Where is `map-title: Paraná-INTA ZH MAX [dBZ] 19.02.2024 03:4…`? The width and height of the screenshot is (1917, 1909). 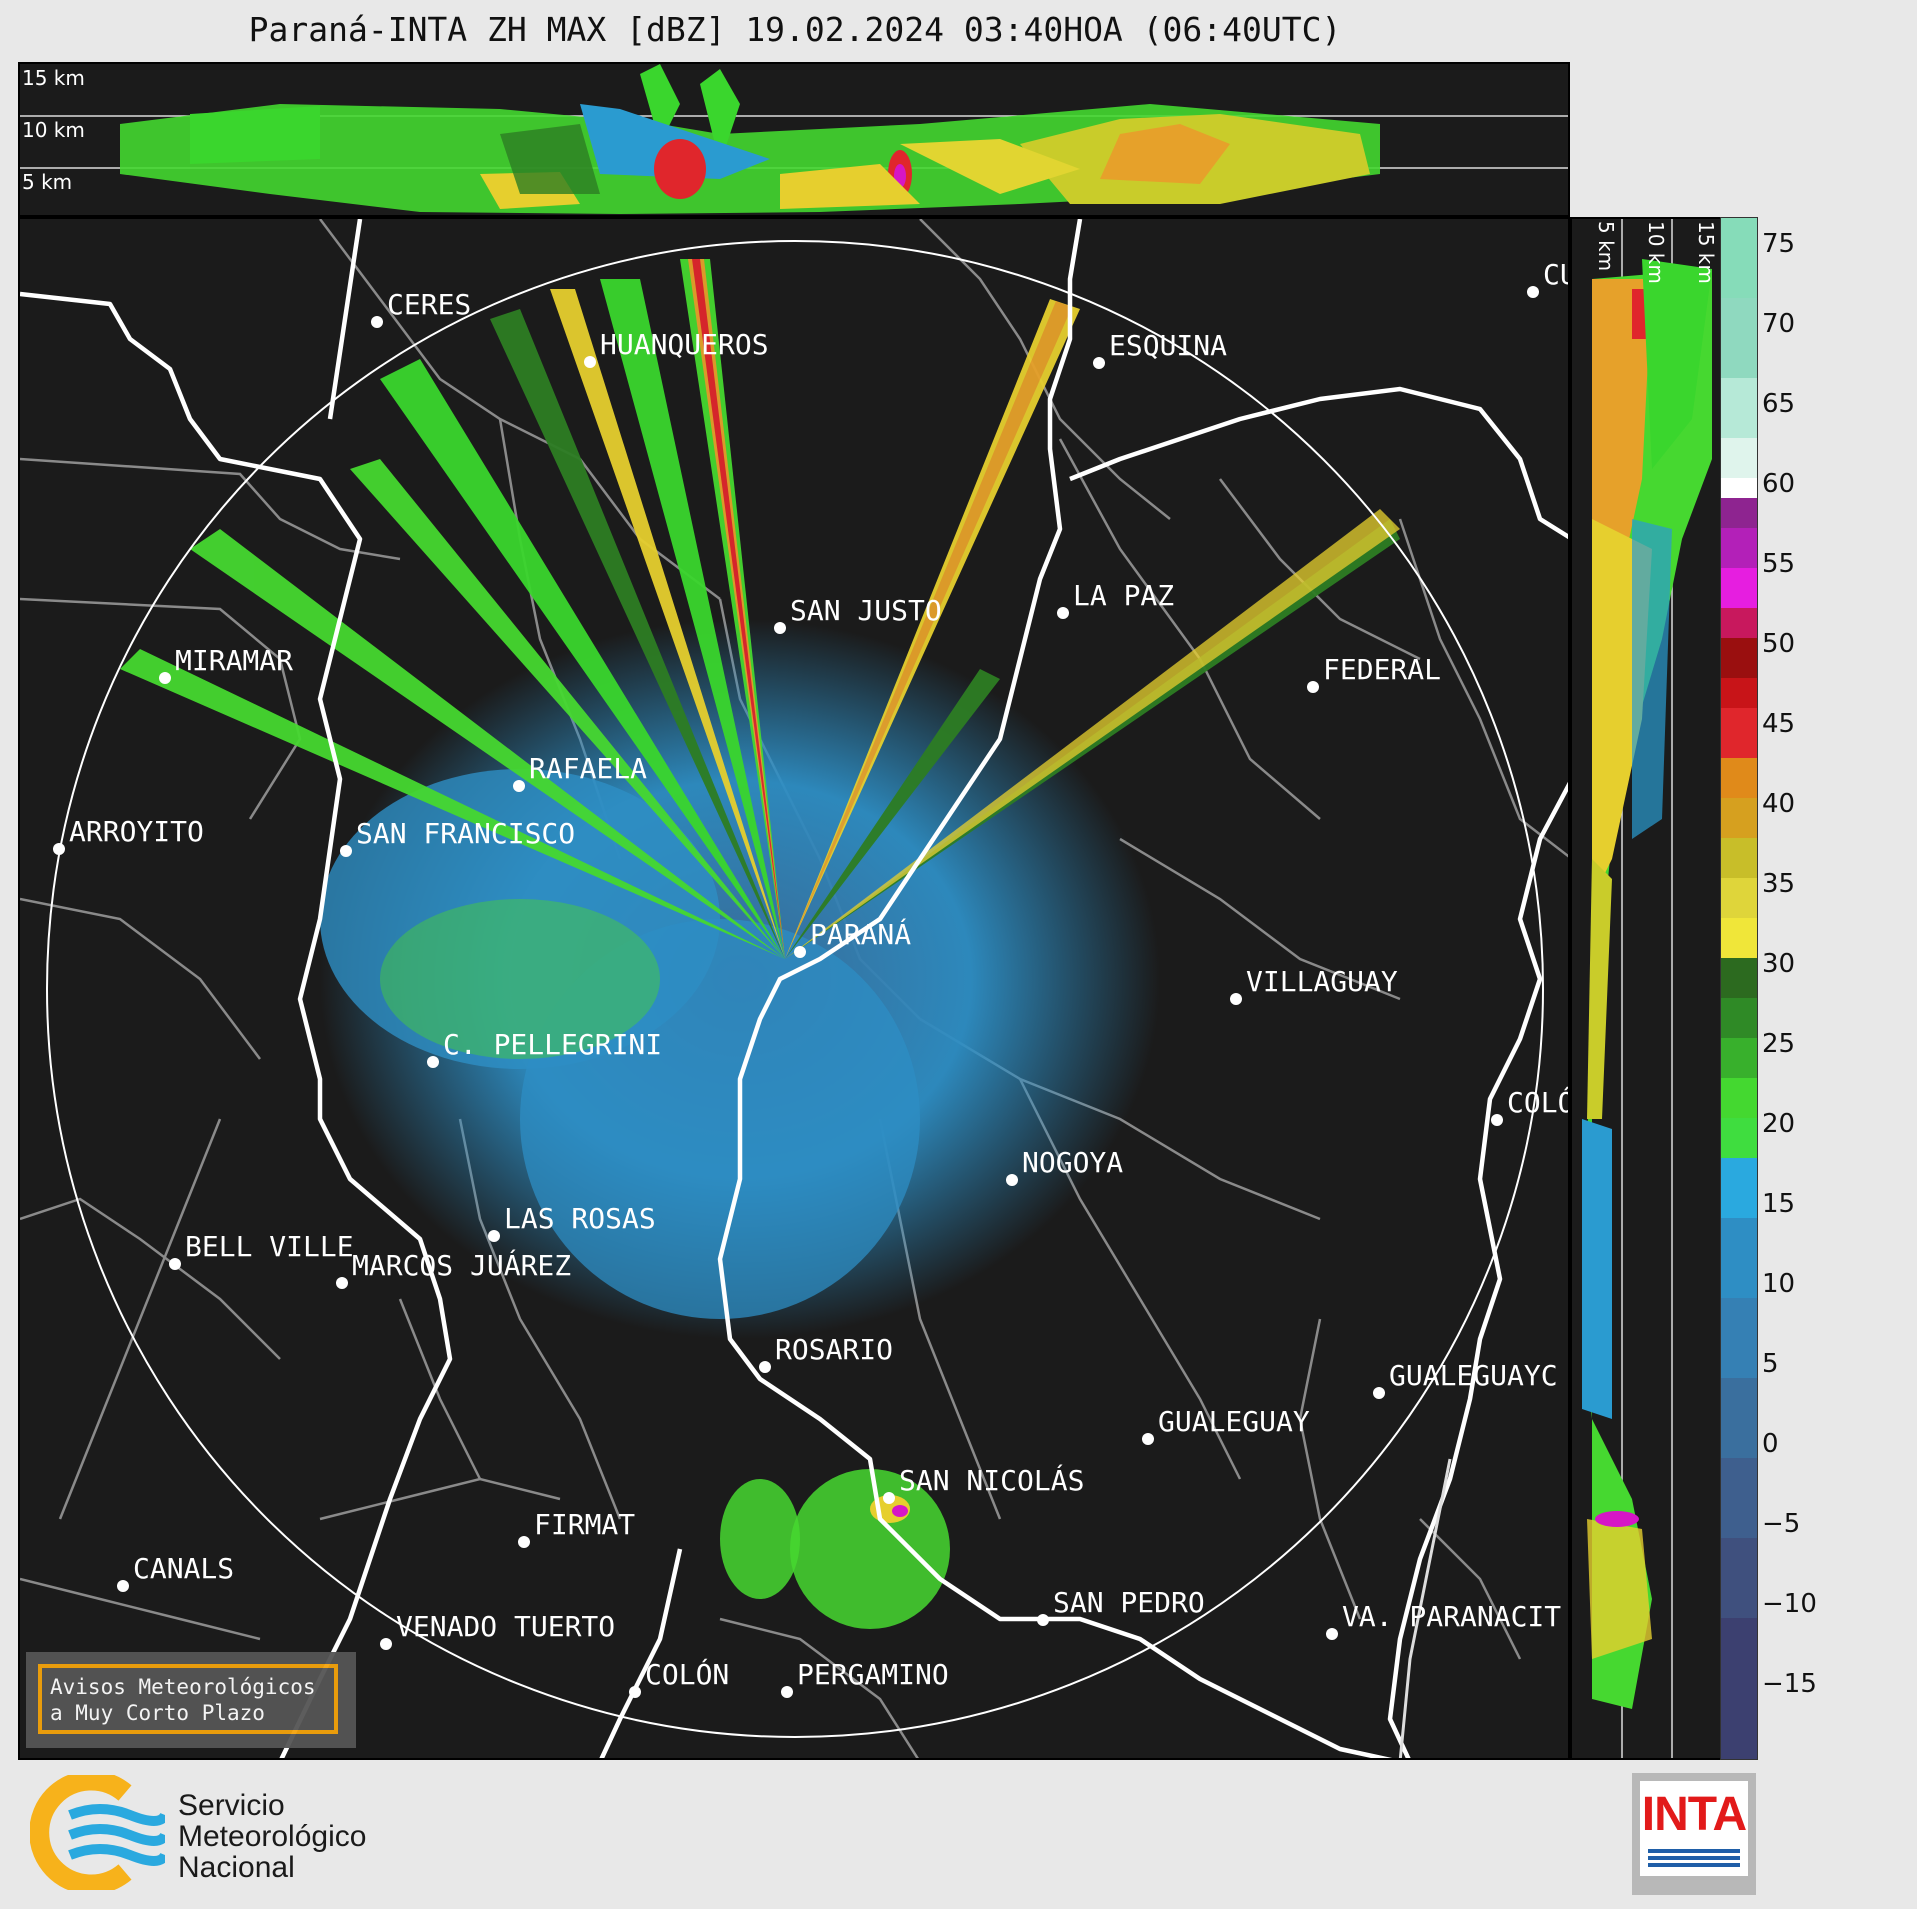
map-title: Paraná-INTA ZH MAX [dBZ] 19.02.2024 03:4… is located at coordinates (795, 29).